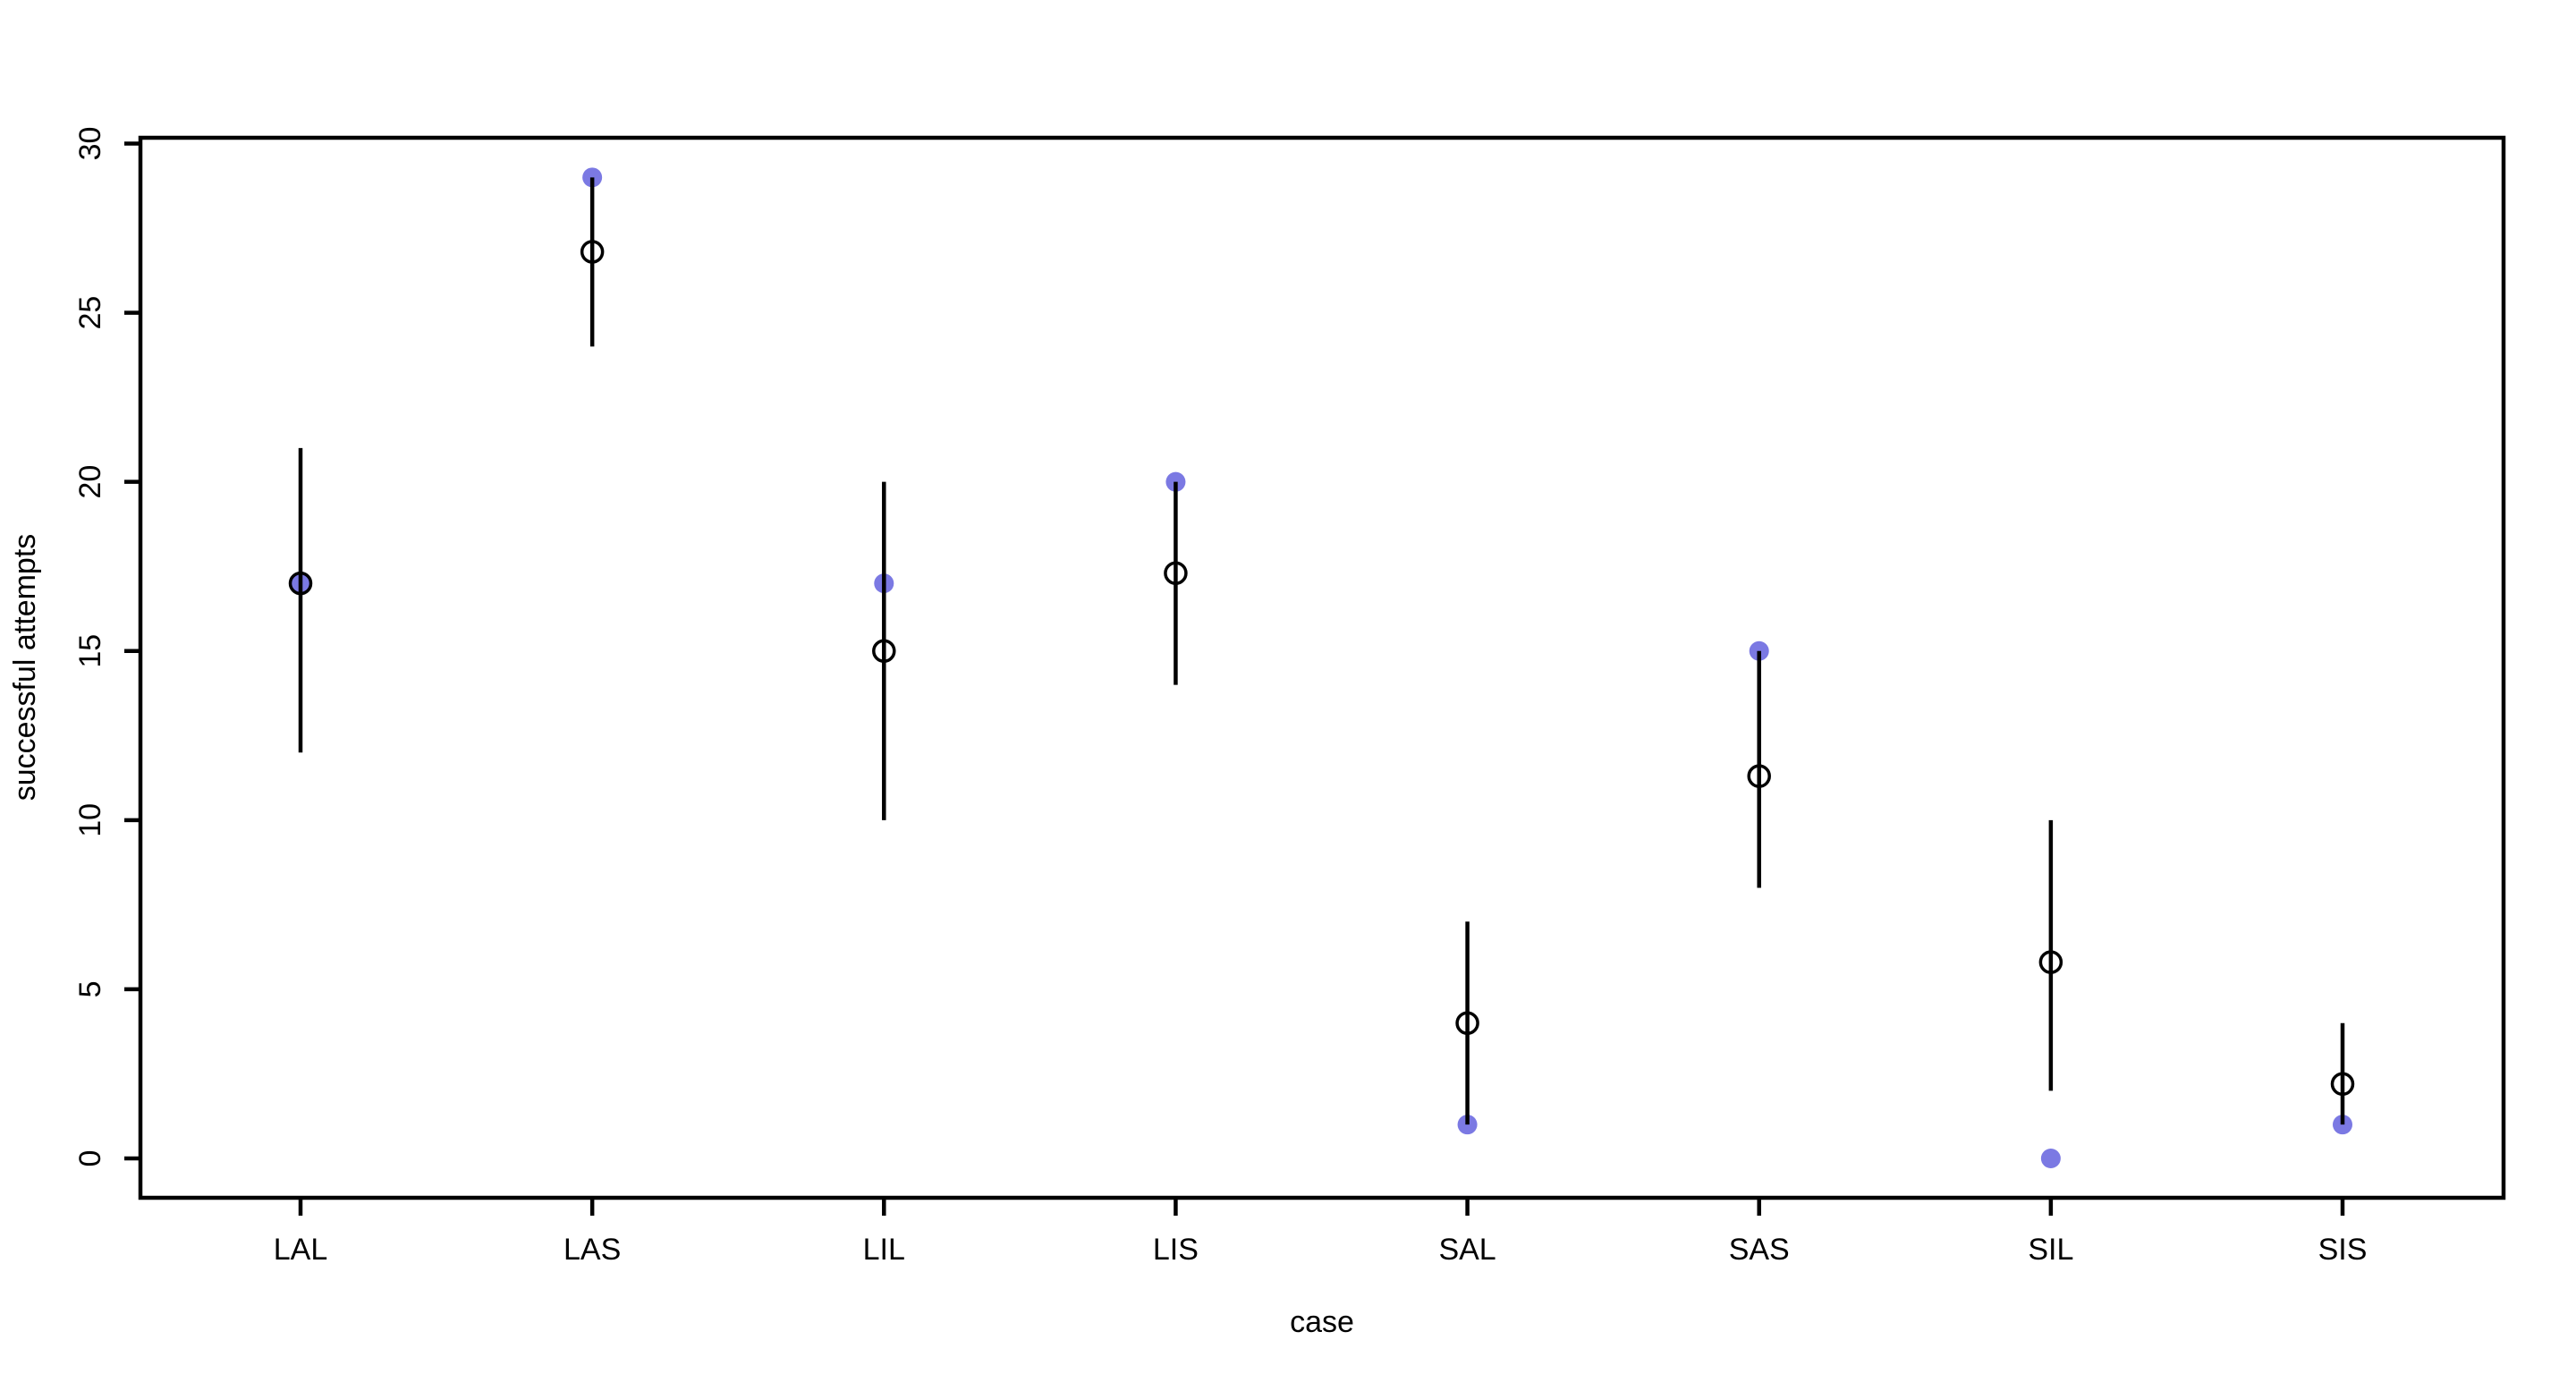 The image size is (2576, 1374). Describe the element at coordinates (90, 820) in the screenshot. I see `y-tick-label: 10` at that location.